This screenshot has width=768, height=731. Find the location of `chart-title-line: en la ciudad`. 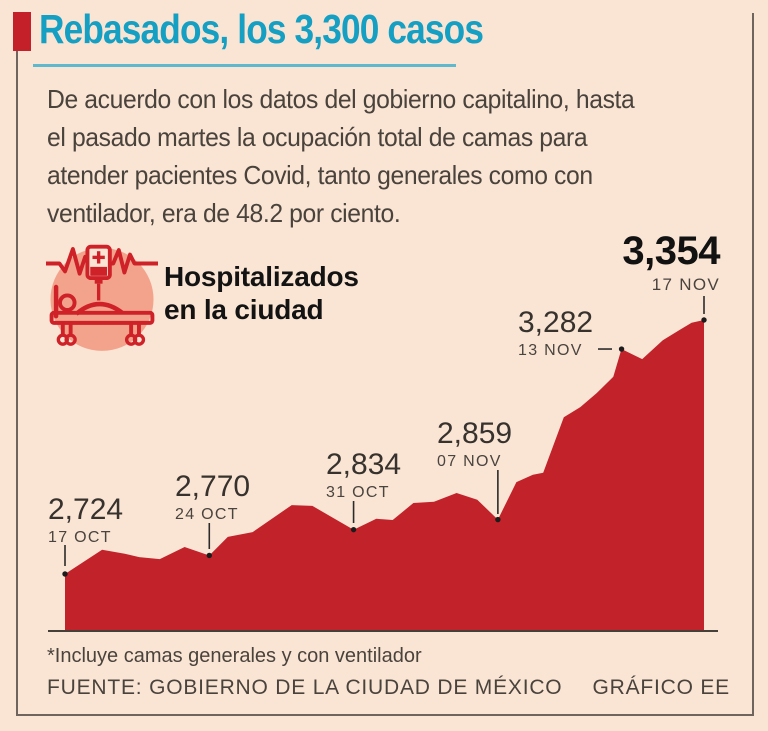

chart-title-line: en la ciudad is located at coordinates (244, 309).